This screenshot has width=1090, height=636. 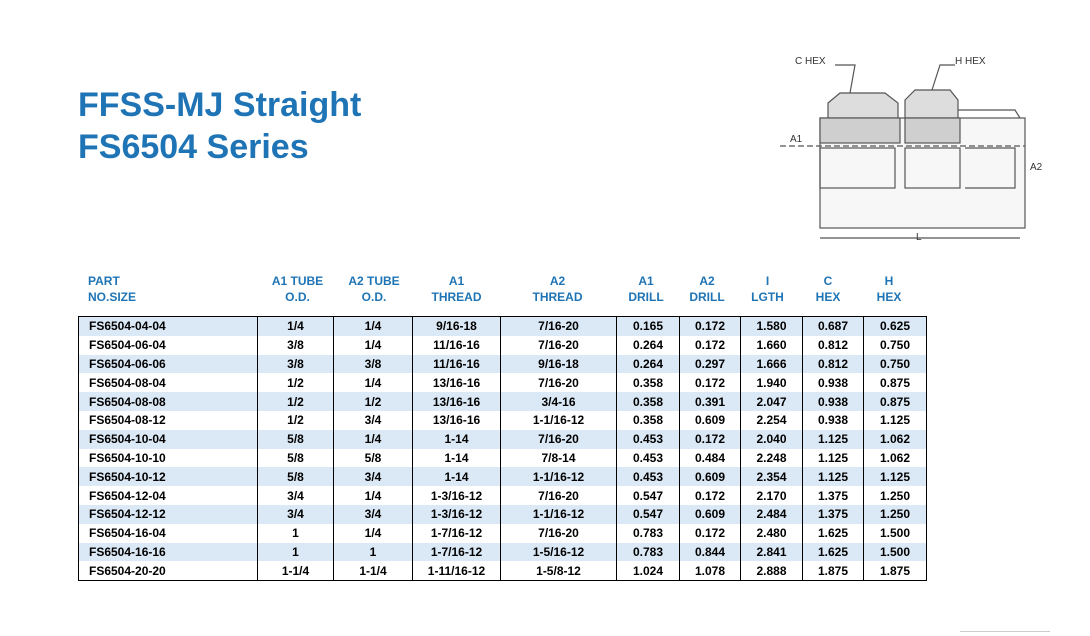 I want to click on column-header: A2, so click(x=557, y=281).